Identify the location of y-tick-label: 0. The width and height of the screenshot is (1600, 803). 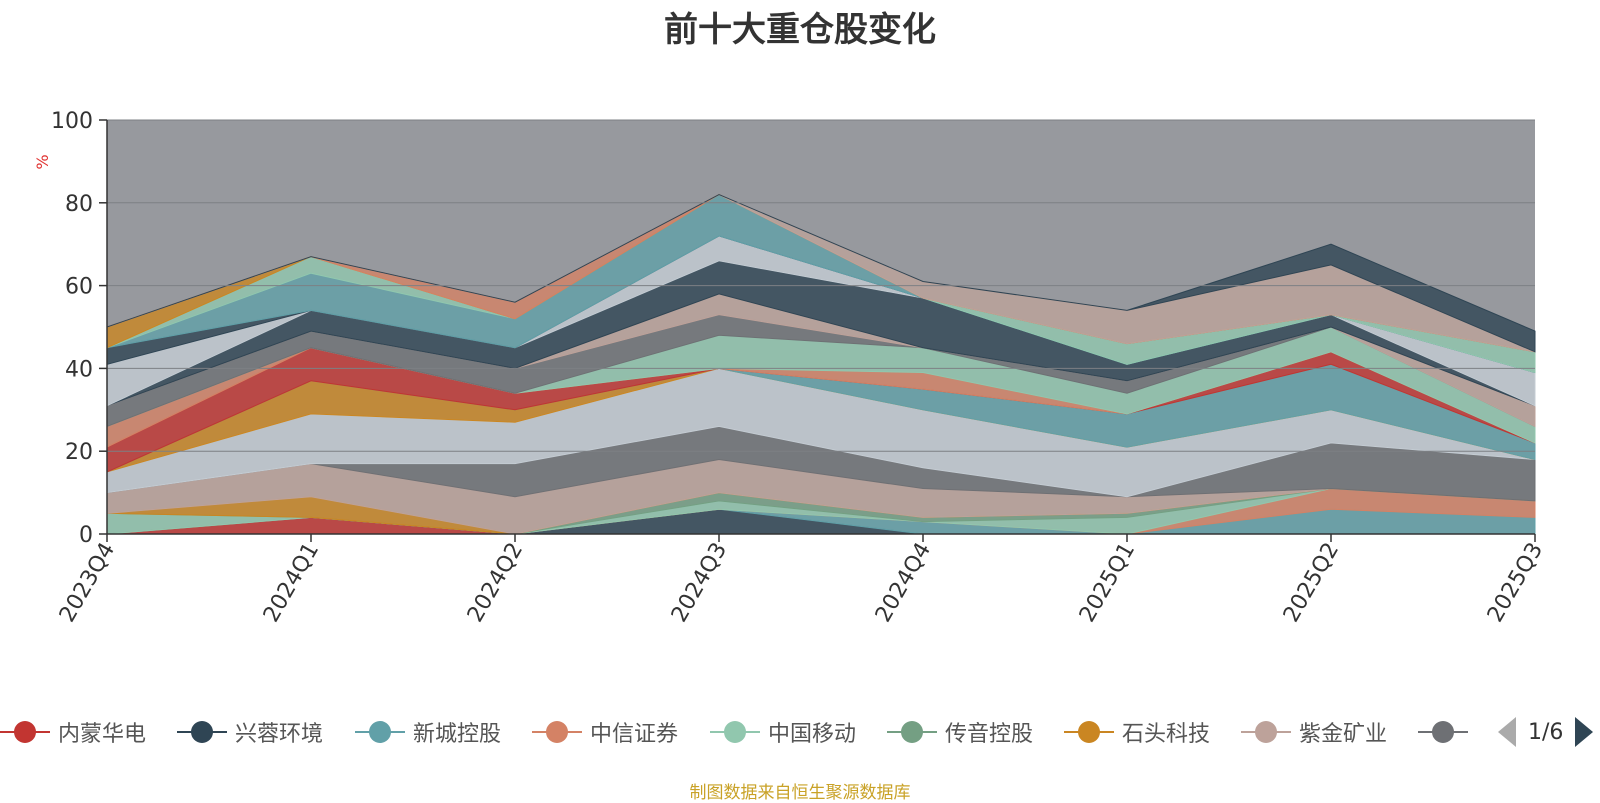
(86, 535).